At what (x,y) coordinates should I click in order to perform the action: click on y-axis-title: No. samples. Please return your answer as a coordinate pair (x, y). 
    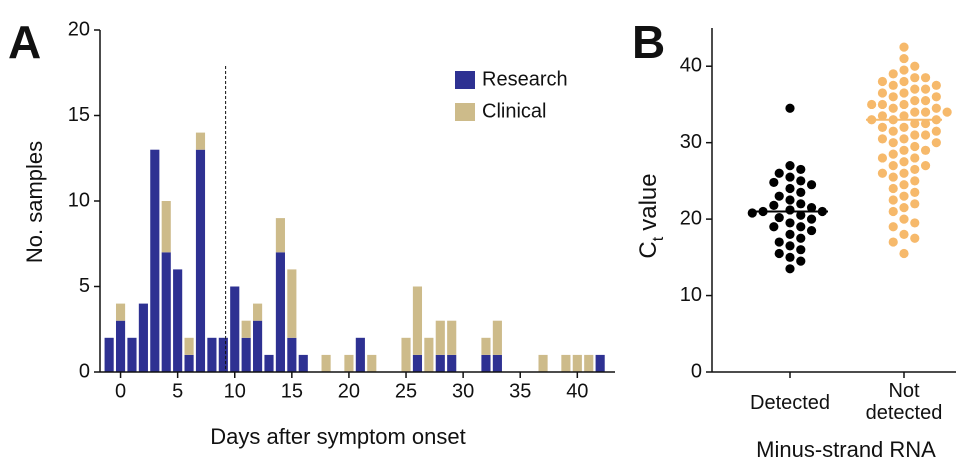
    Looking at the image, I should click on (34, 202).